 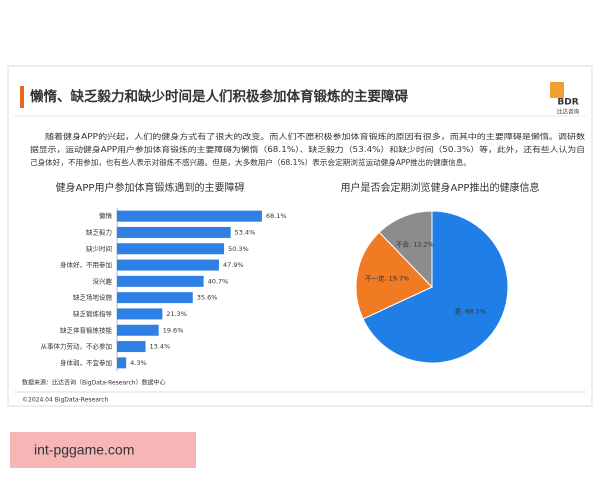 What do you see at coordinates (77, 346) in the screenshot?
I see `y-tick-label: 从事体力劳动，不必参加` at bounding box center [77, 346].